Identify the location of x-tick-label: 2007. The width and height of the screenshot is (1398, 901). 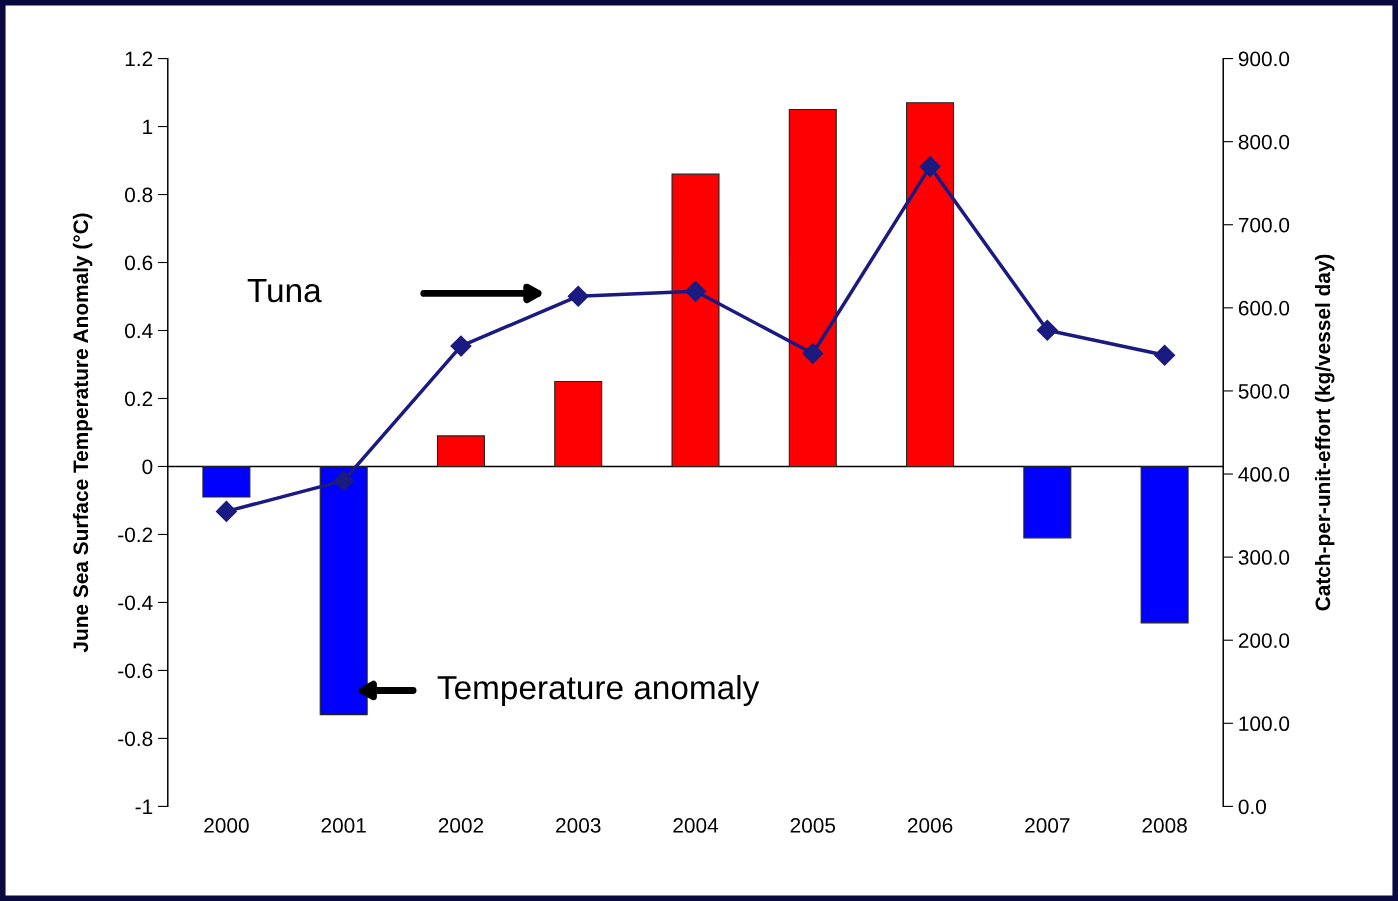
(1047, 825).